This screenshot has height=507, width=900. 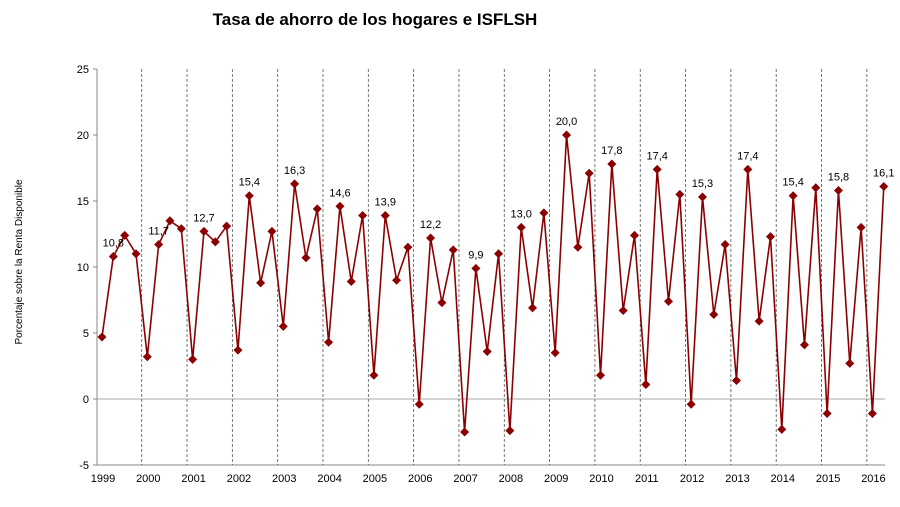 What do you see at coordinates (203, 218) in the screenshot?
I see `data-label: 12,7` at bounding box center [203, 218].